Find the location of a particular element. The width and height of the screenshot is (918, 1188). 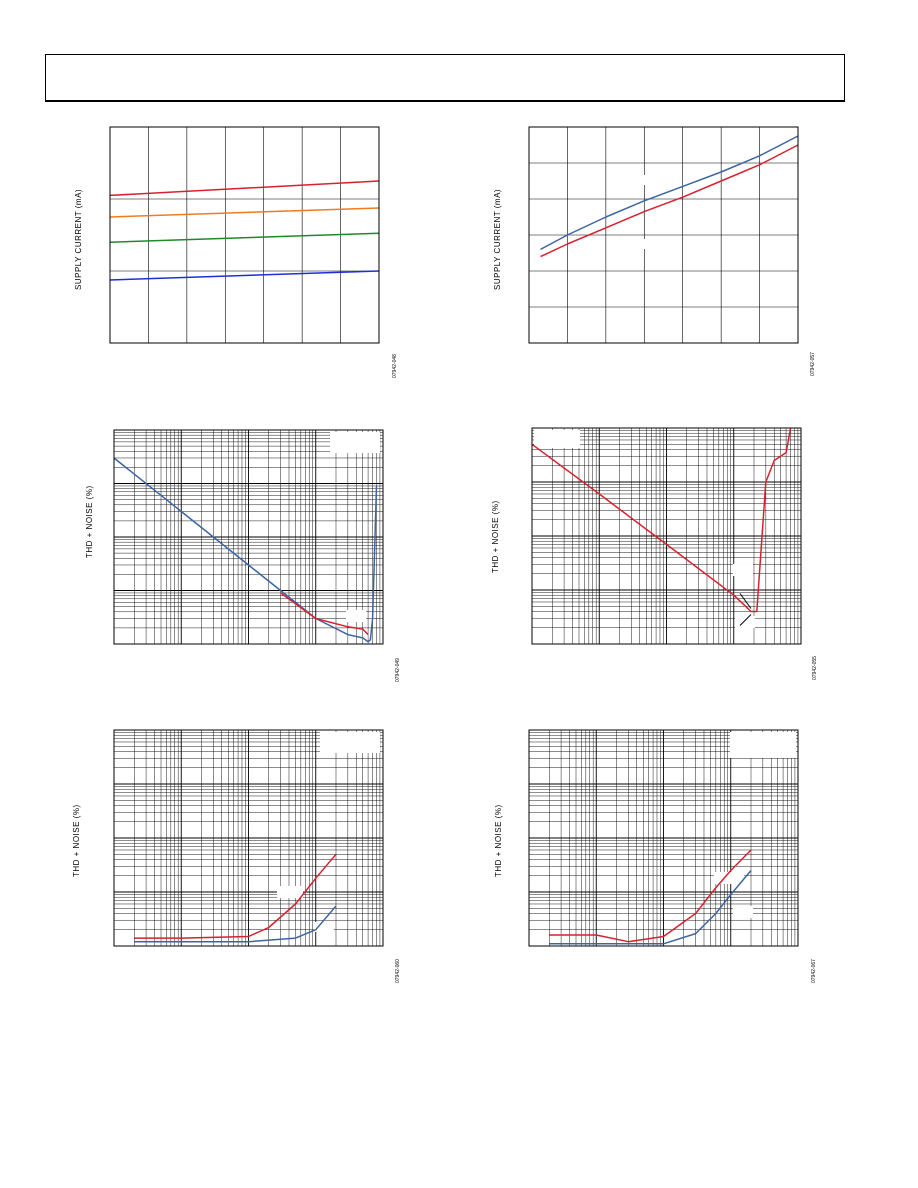

chart-plot-c1 is located at coordinates (244, 235).